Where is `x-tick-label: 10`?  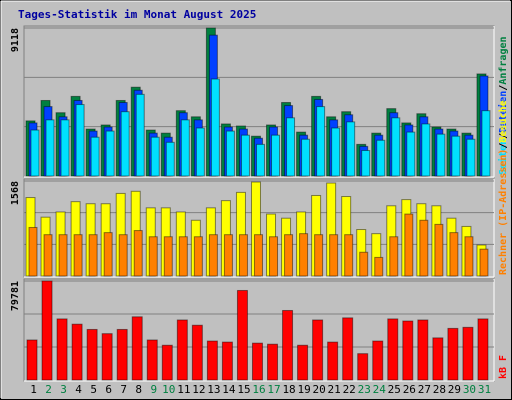
x-tick-label: 10 is located at coordinates (168, 389).